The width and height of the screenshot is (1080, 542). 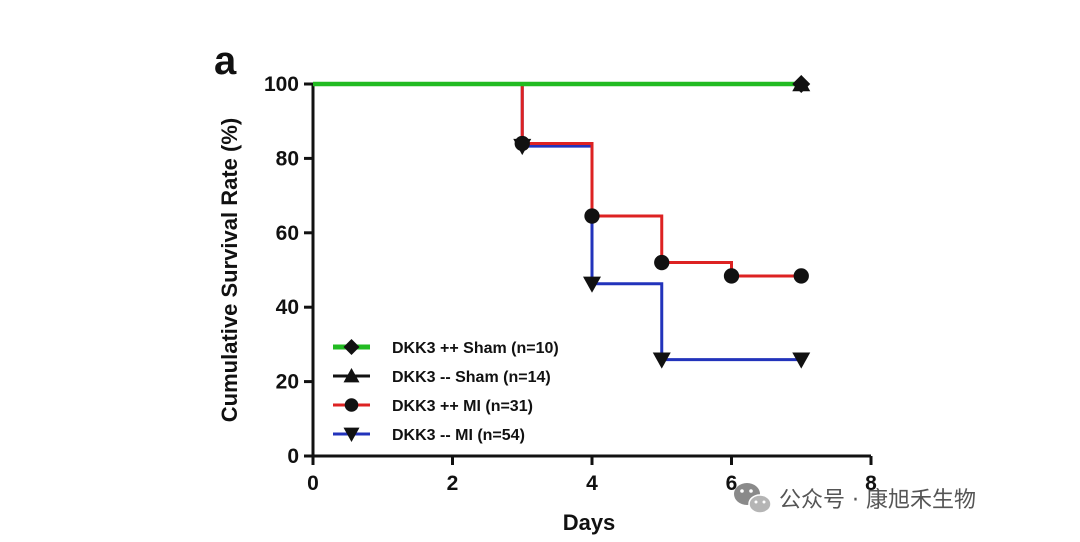 What do you see at coordinates (287, 233) in the screenshot?
I see `y-tick-label: 60` at bounding box center [287, 233].